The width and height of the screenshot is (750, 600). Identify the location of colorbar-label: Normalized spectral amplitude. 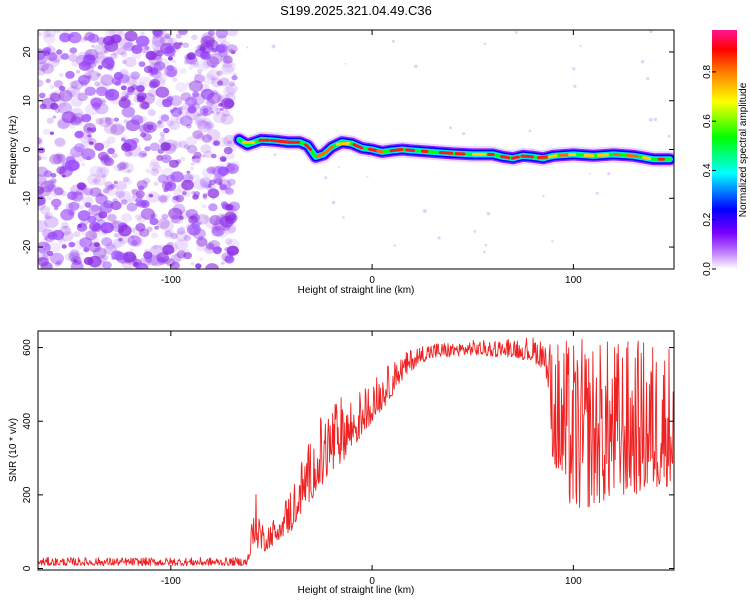
(743, 149).